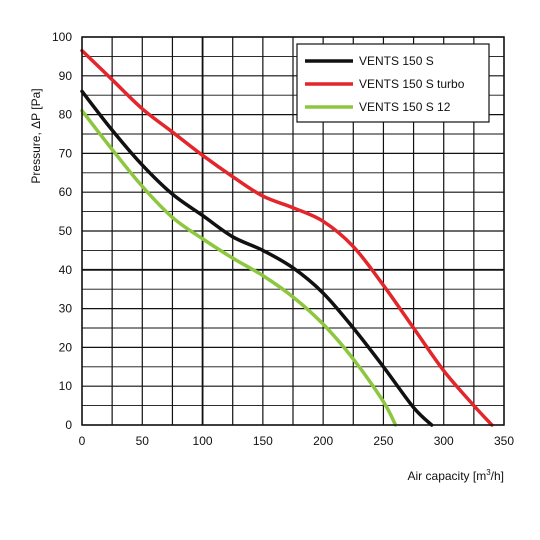  Describe the element at coordinates (396, 61) in the screenshot. I see `legend-label: VENTS 150 S` at that location.